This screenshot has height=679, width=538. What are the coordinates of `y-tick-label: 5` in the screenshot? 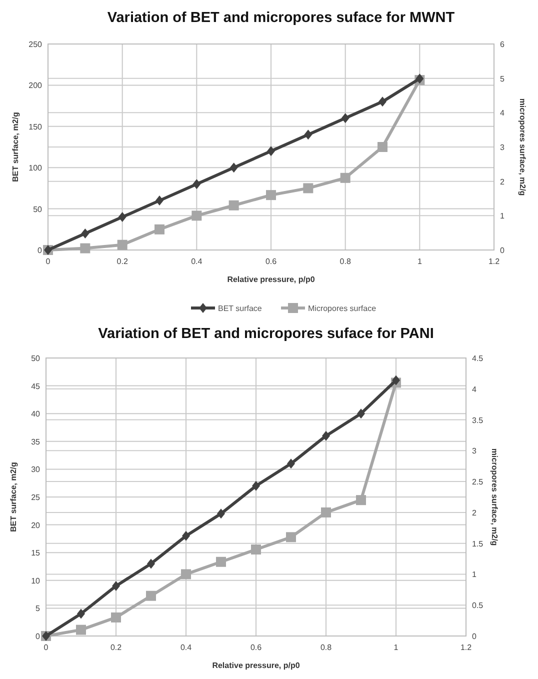 It's located at (38, 609).